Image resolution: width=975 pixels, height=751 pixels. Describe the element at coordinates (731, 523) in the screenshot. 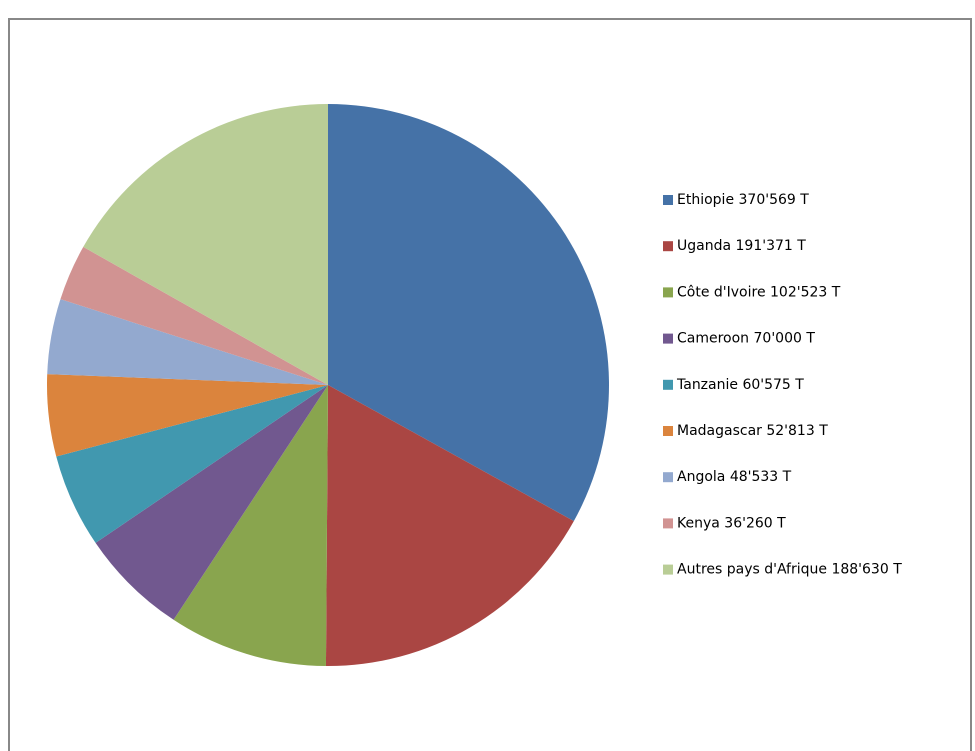

I see `legend-label: Kenya 36'260 T` at that location.